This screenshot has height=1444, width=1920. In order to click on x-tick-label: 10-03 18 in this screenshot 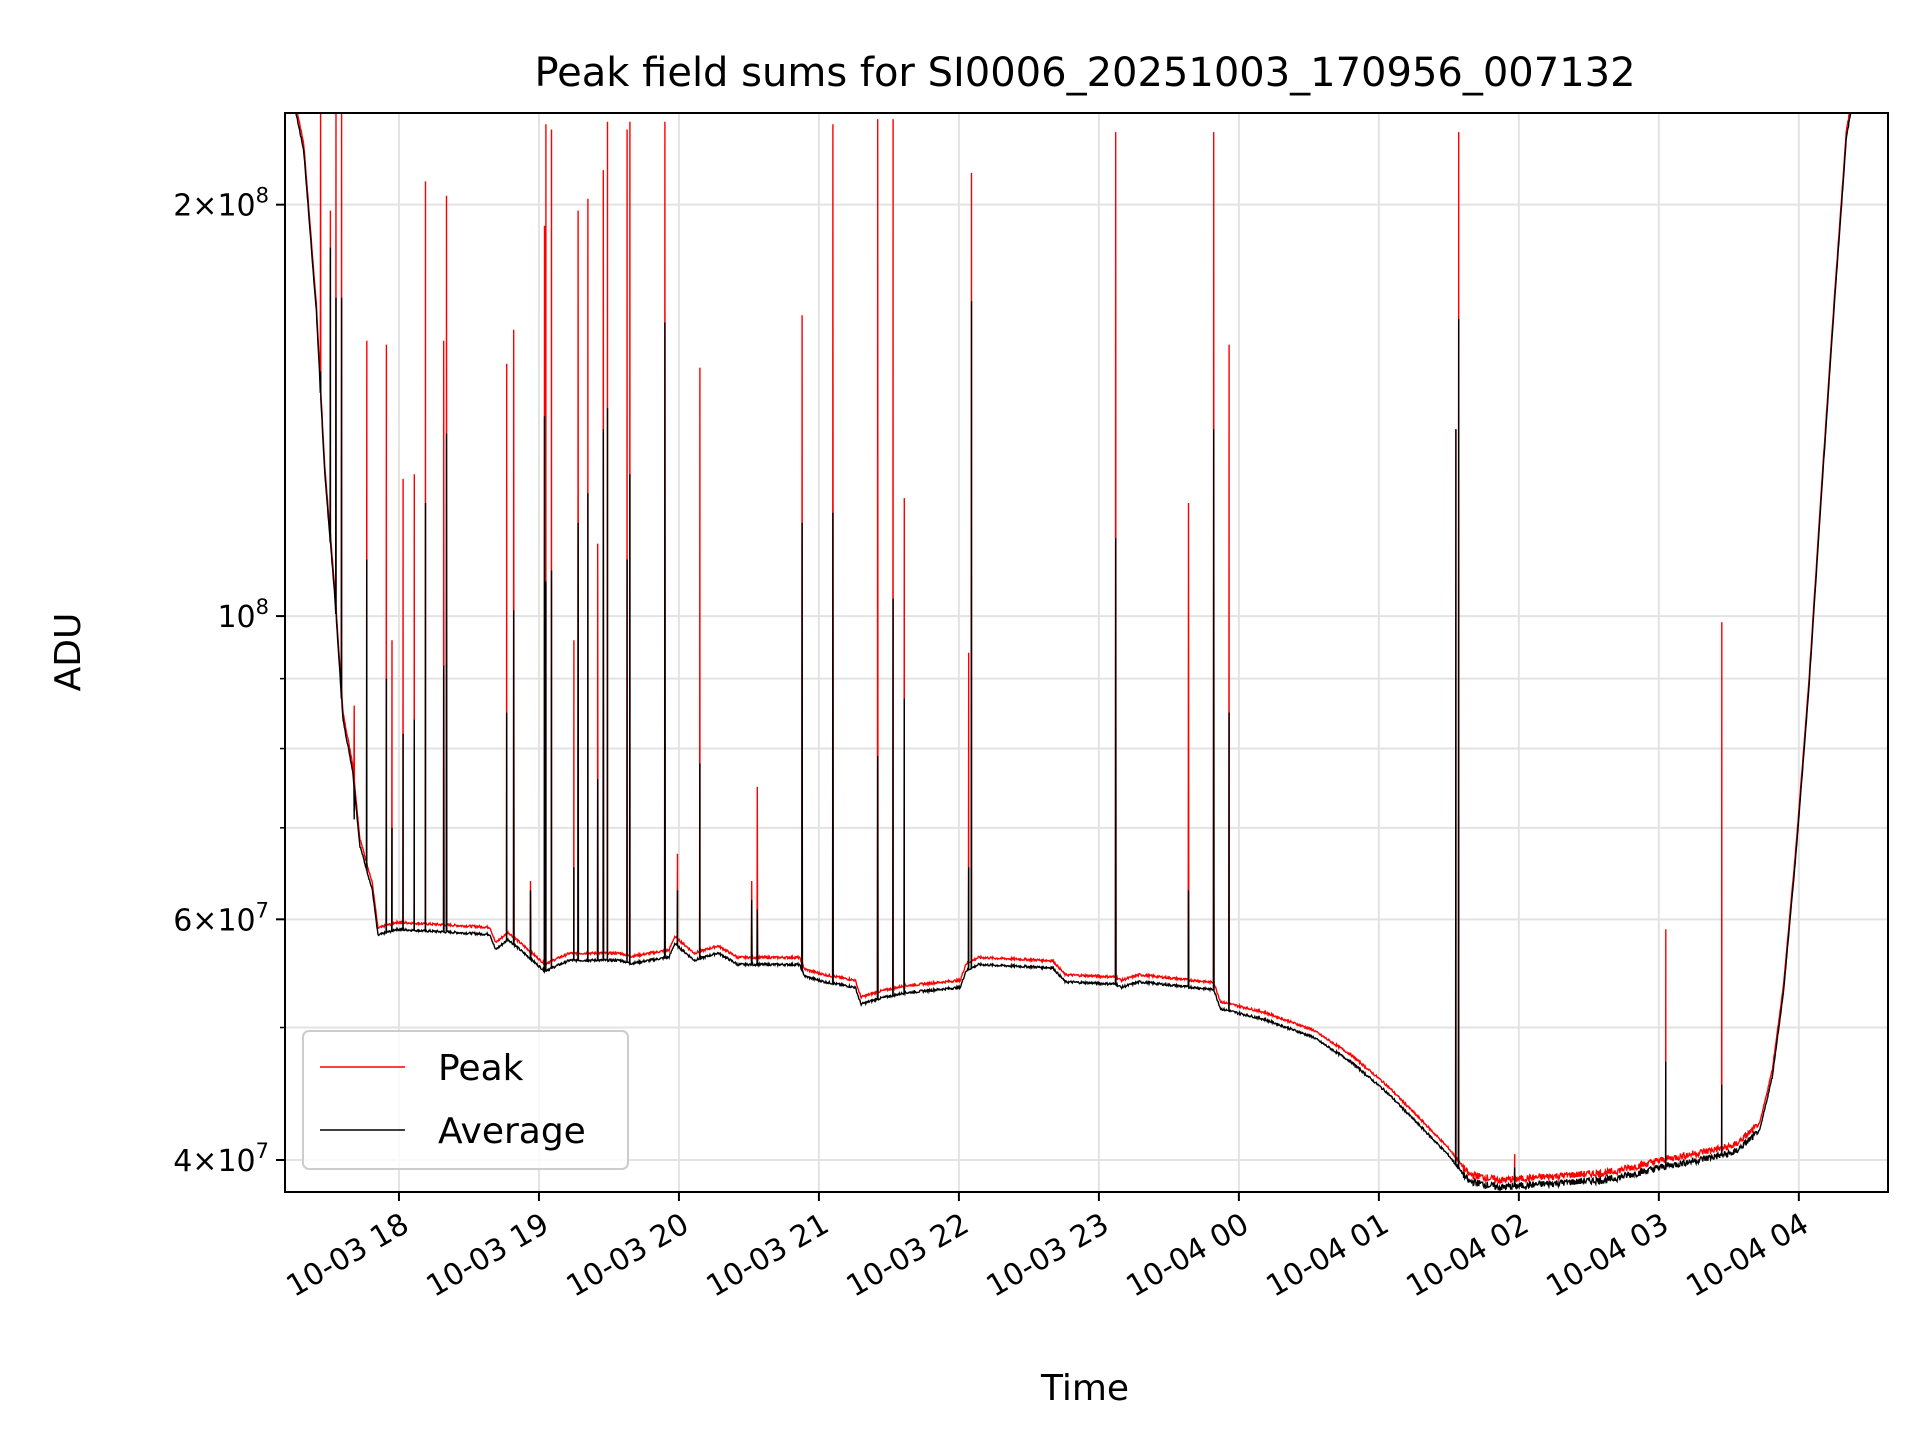, I will do `click(348, 1256)`.